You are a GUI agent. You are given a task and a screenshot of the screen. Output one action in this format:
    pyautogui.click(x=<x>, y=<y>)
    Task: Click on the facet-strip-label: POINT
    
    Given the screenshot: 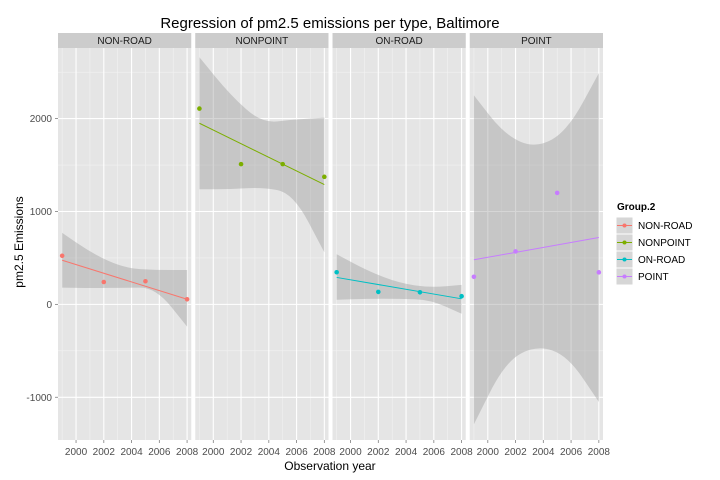 What is the action you would take?
    pyautogui.click(x=536, y=41)
    